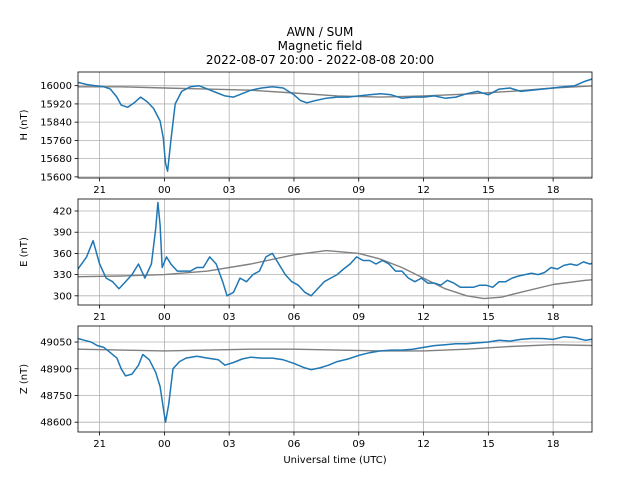 Image resolution: width=640 pixels, height=480 pixels. What do you see at coordinates (488, 190) in the screenshot?
I see `h-x-tick-label: 15` at bounding box center [488, 190].